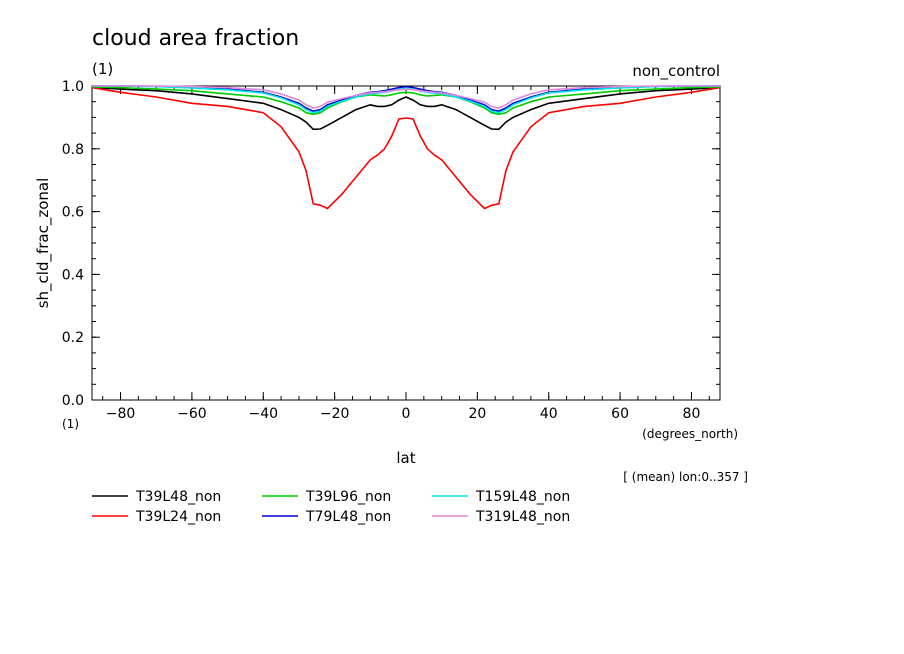  What do you see at coordinates (195, 38) in the screenshot?
I see `chart-title: cloud area fraction` at bounding box center [195, 38].